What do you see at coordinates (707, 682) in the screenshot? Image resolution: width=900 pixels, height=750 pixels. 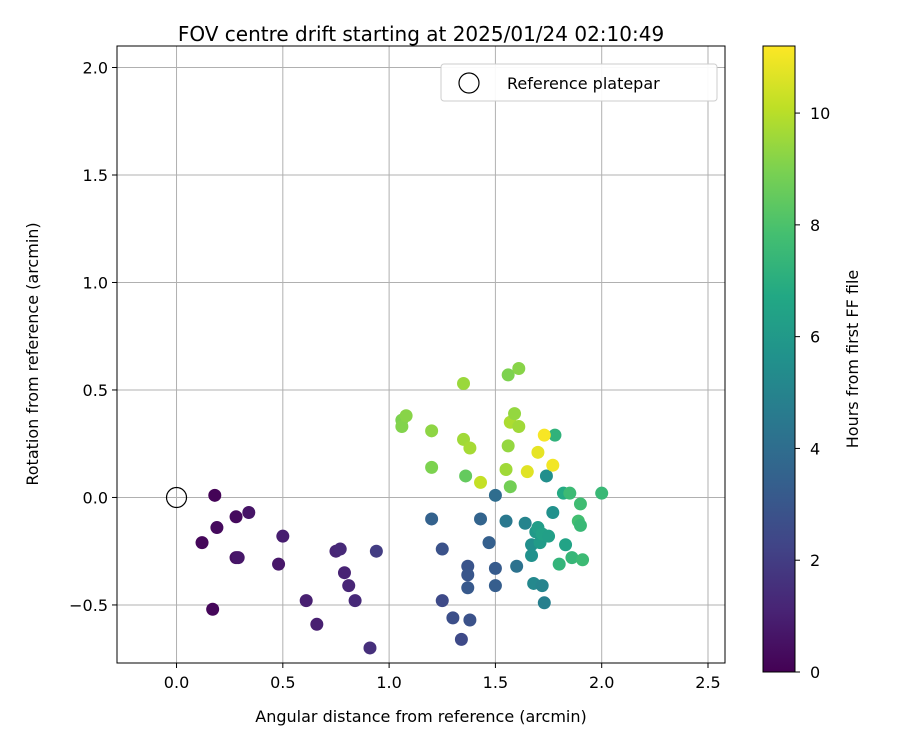 I see `x-tick-label: 2.5` at bounding box center [707, 682].